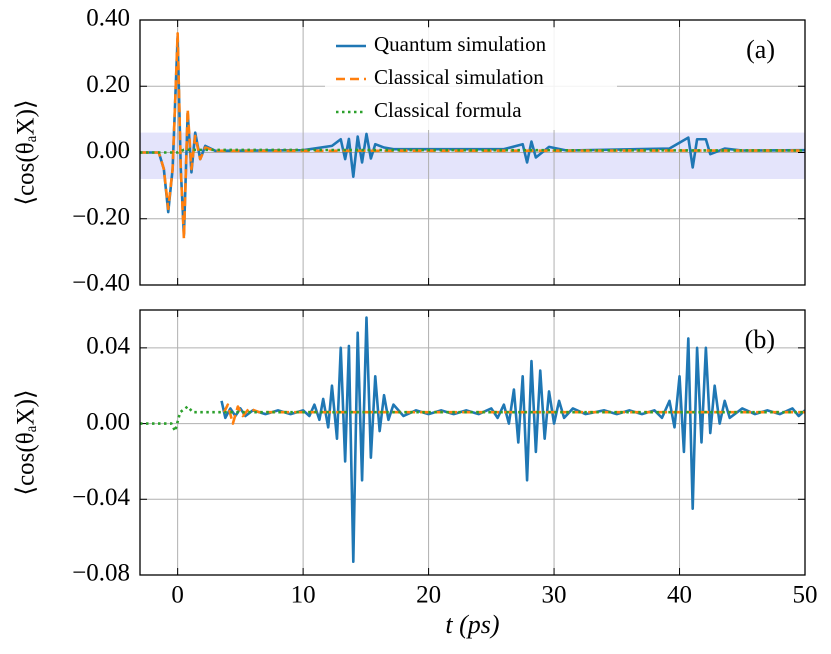  What do you see at coordinates (448, 110) in the screenshot?
I see `legend-label: Classical formula` at bounding box center [448, 110].